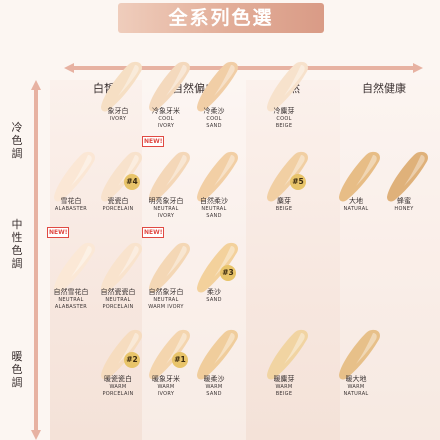 The image size is (440, 440). What do you see at coordinates (36, 260) in the screenshot?
I see `vertical-arrow-icon` at bounding box center [36, 260].